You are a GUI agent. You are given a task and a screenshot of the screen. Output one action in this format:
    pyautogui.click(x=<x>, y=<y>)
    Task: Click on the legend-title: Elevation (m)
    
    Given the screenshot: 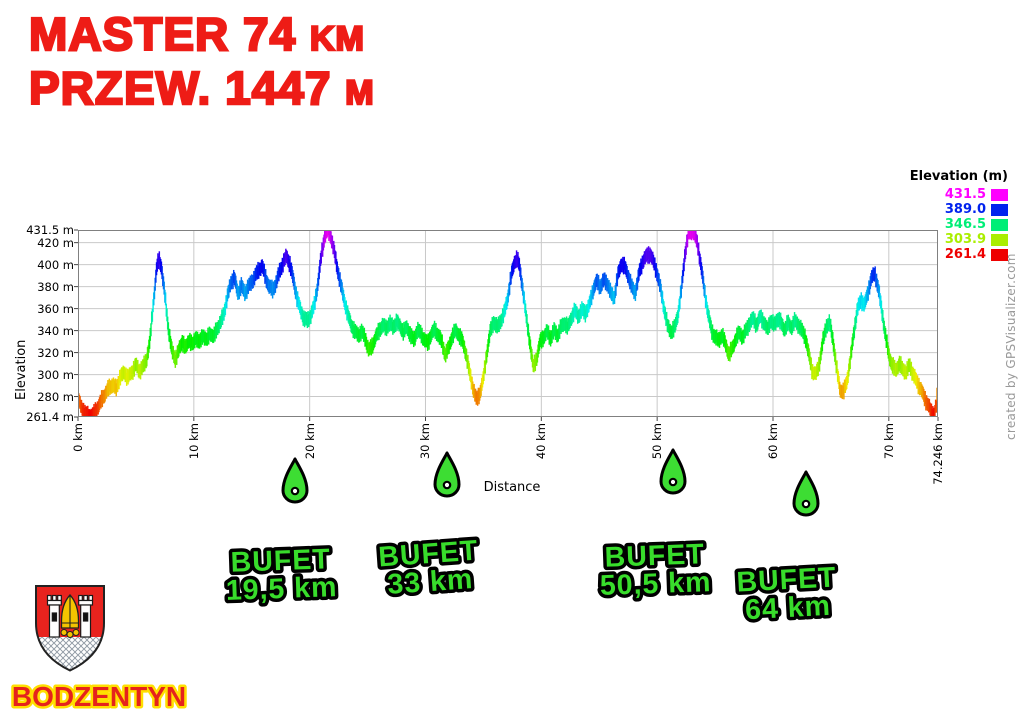 What is the action you would take?
    pyautogui.click(x=958, y=176)
    